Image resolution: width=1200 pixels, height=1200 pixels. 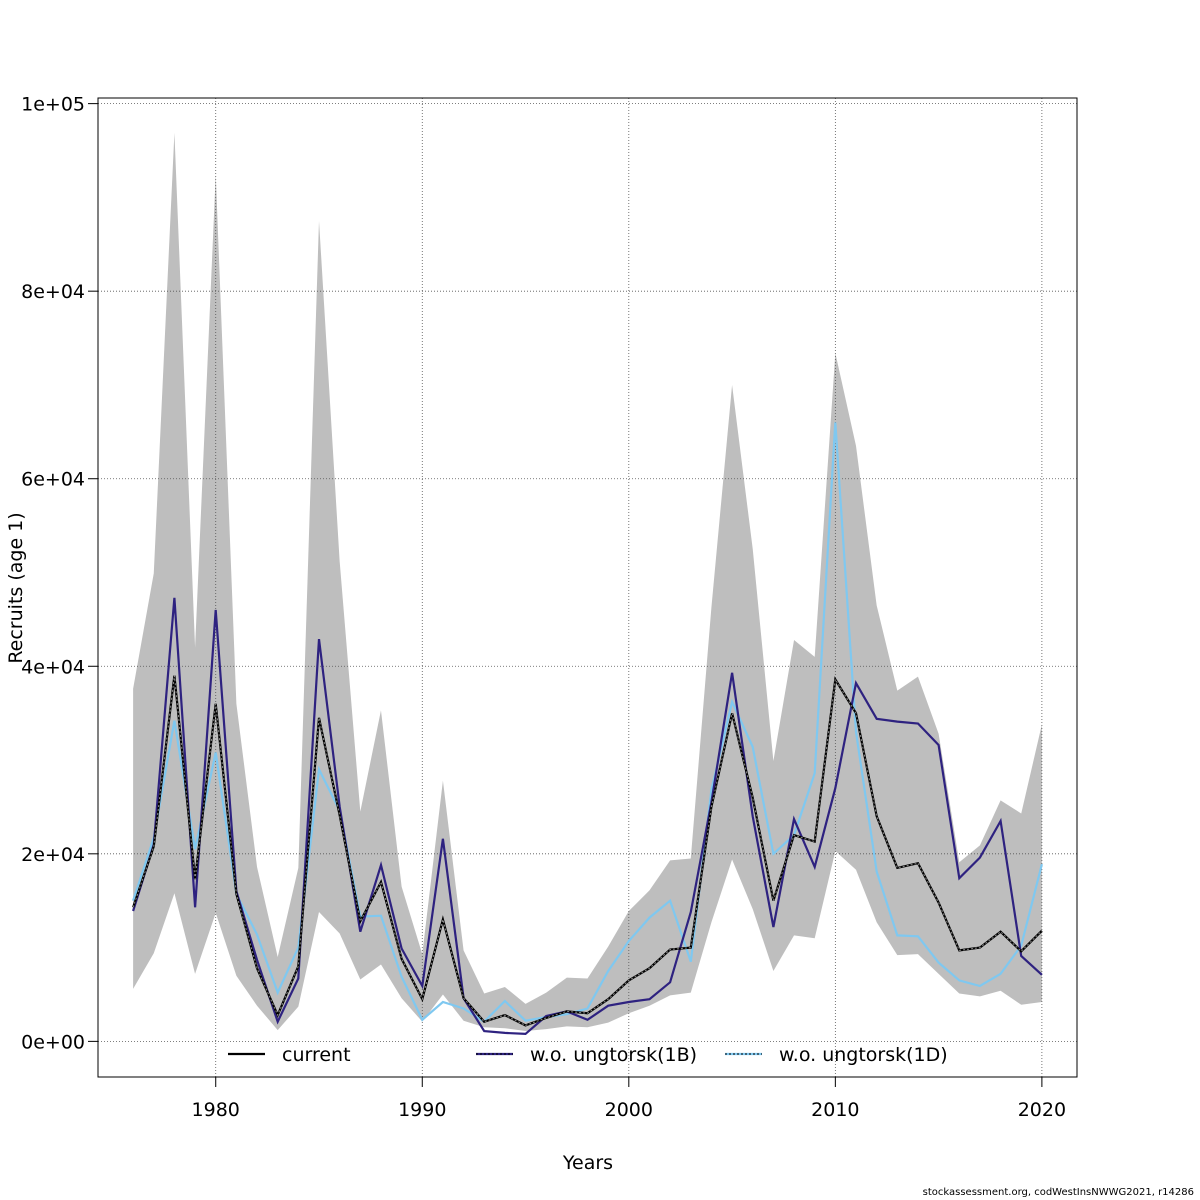 What do you see at coordinates (53, 292) in the screenshot?
I see `y-tick-label: 8e+04` at bounding box center [53, 292].